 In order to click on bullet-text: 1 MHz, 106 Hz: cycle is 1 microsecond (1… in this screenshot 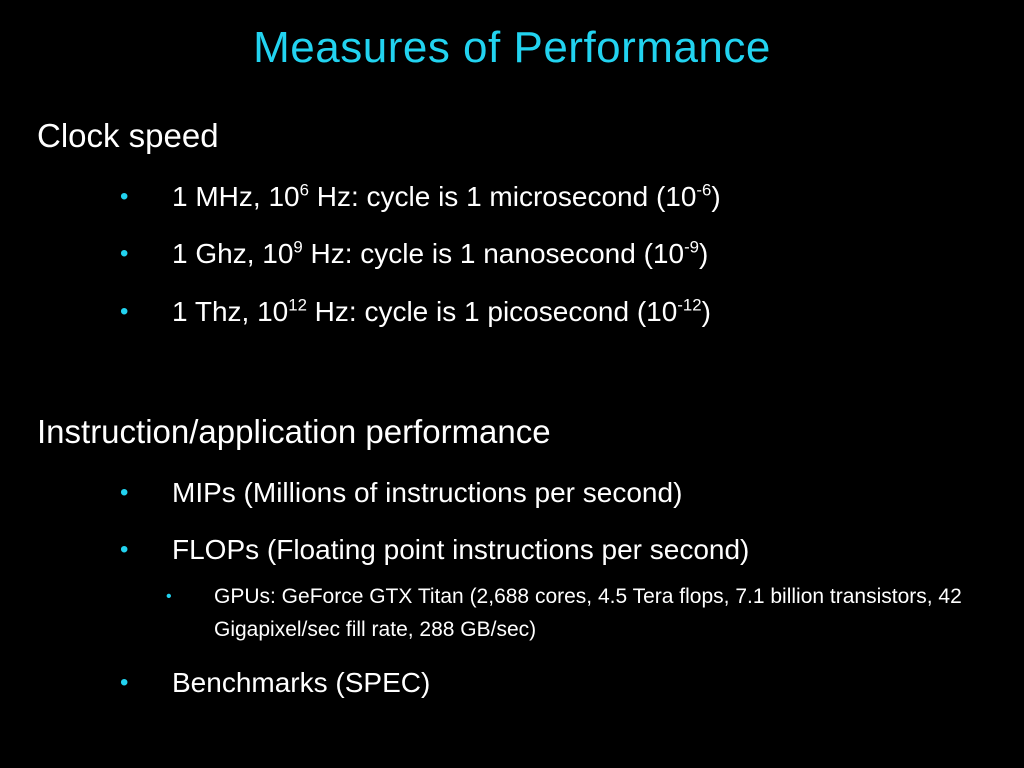, I will do `click(446, 196)`.